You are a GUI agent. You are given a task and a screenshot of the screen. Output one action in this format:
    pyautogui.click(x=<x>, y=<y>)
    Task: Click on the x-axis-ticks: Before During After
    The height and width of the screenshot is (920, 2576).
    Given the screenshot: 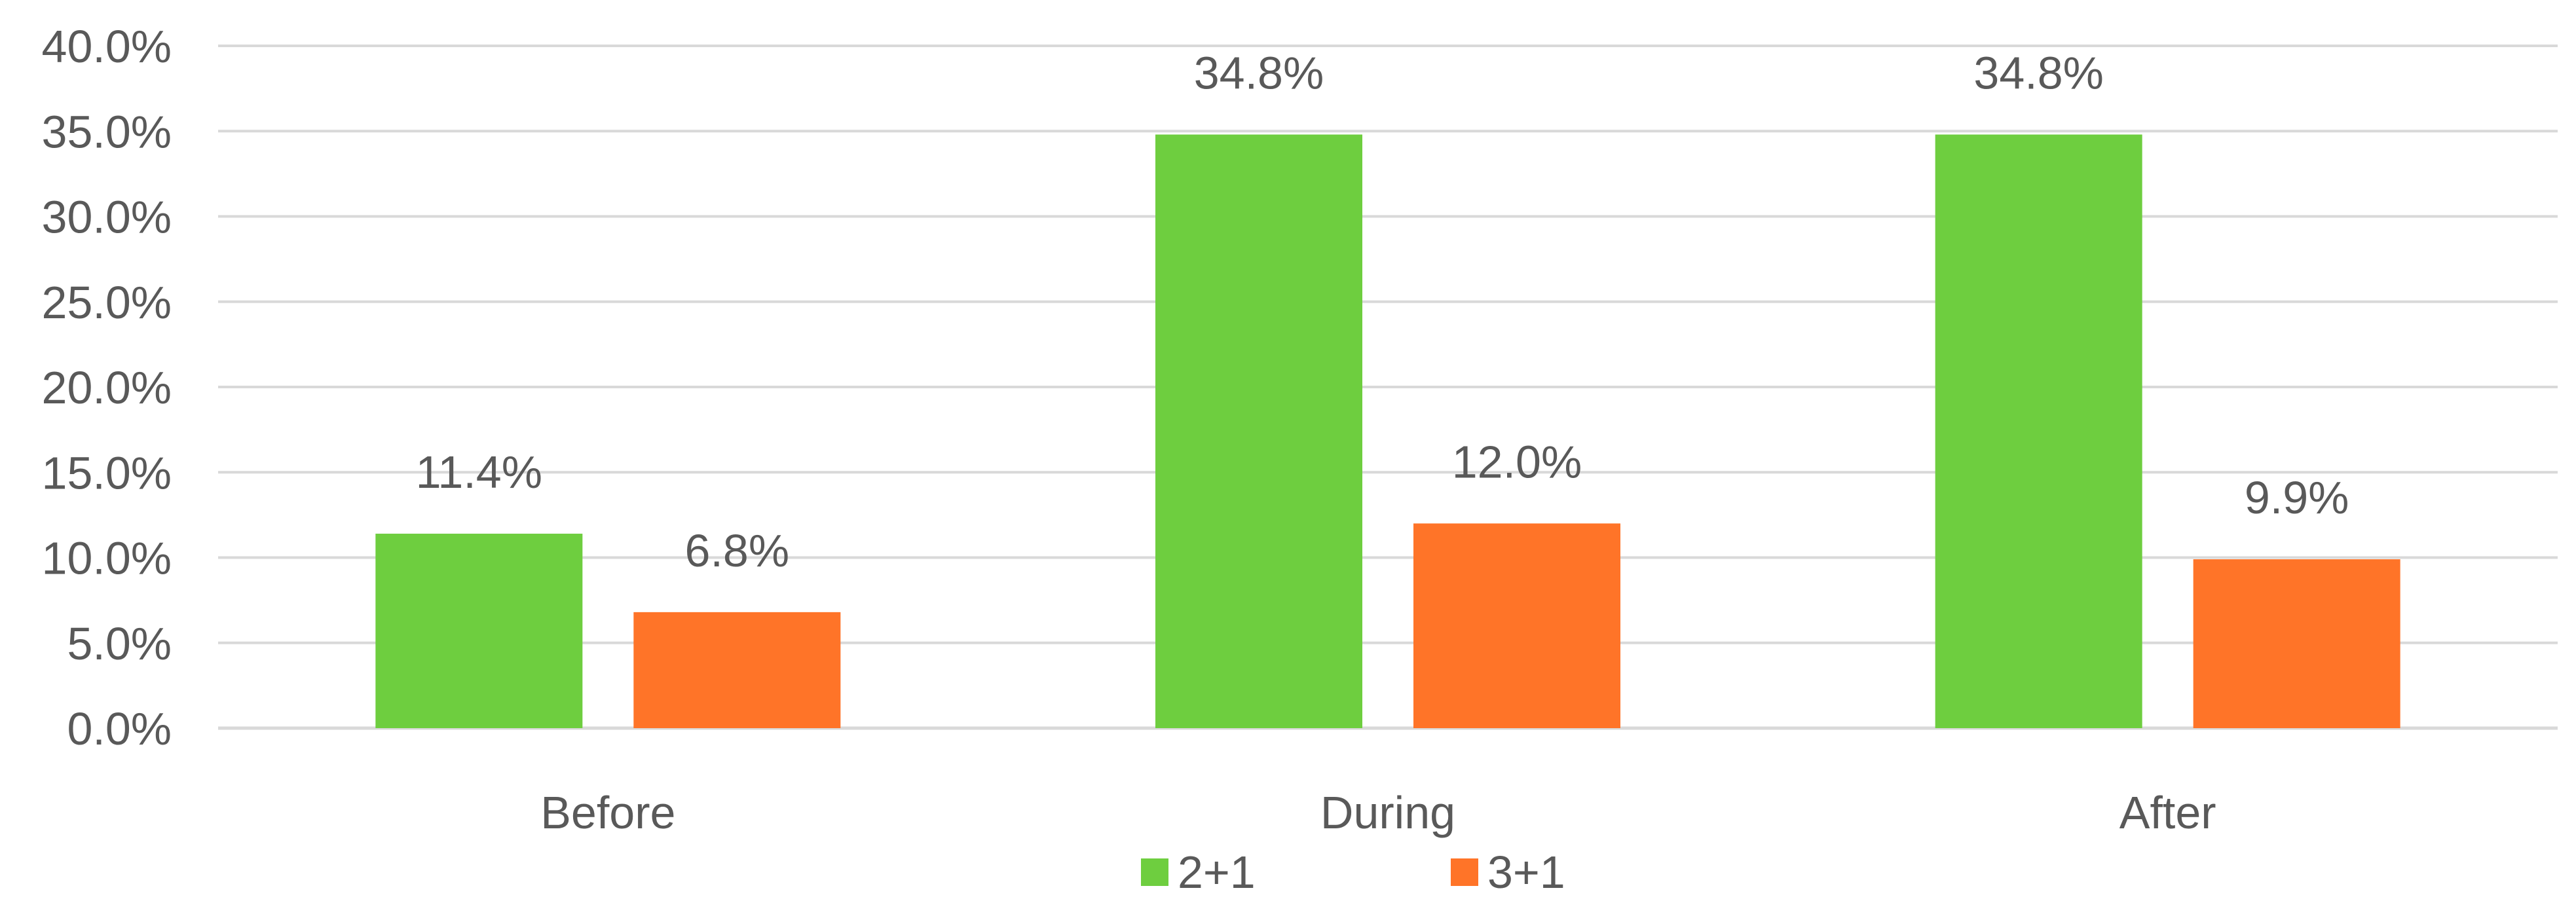 What is the action you would take?
    pyautogui.click(x=1378, y=812)
    